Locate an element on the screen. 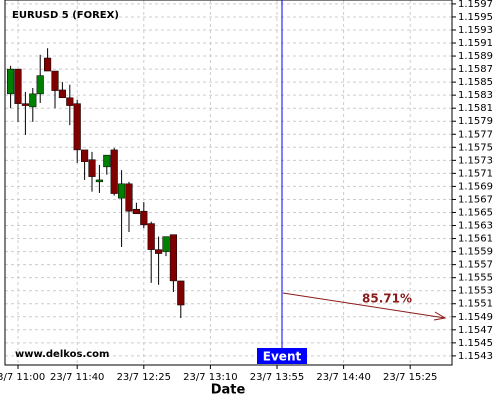 The height and width of the screenshot is (400, 500). y-tick-label: 1.1549 is located at coordinates (475, 317).